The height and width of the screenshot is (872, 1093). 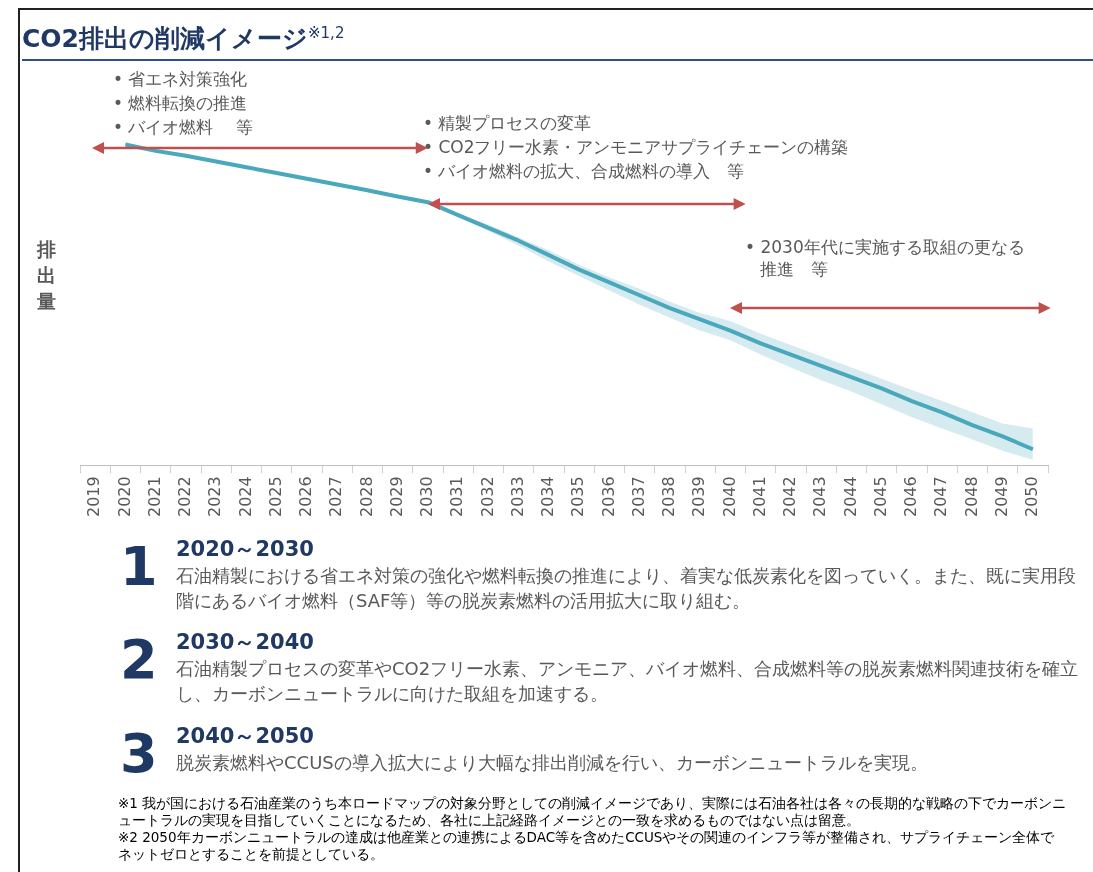 I want to click on x-tick-label: 2036, so click(x=608, y=496).